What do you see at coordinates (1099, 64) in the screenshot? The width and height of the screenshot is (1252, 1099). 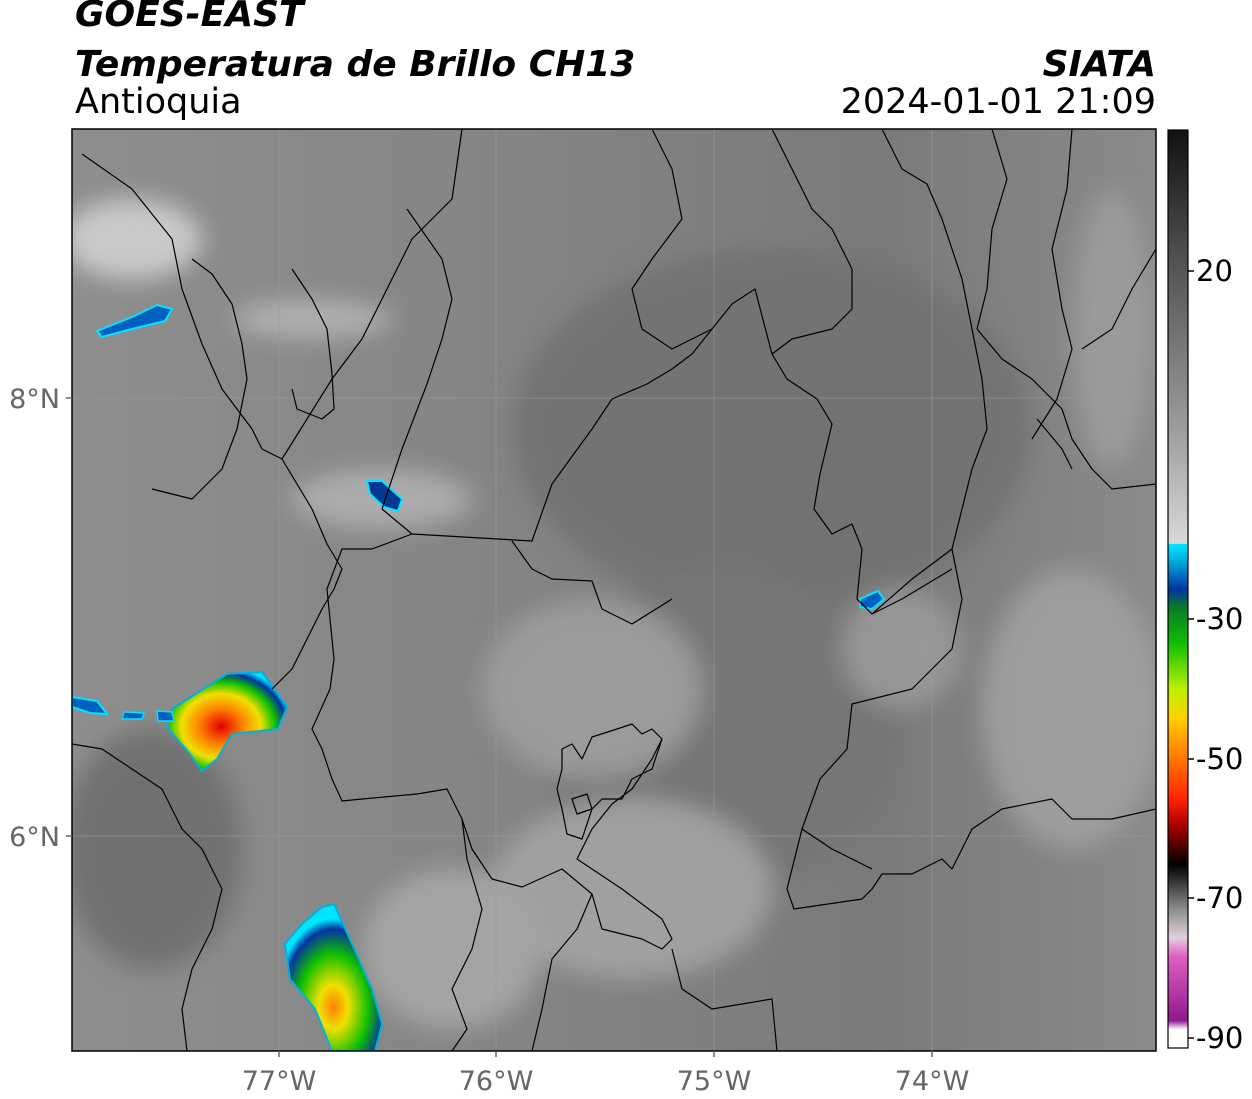 I see `agency-label: SIATA` at bounding box center [1099, 64].